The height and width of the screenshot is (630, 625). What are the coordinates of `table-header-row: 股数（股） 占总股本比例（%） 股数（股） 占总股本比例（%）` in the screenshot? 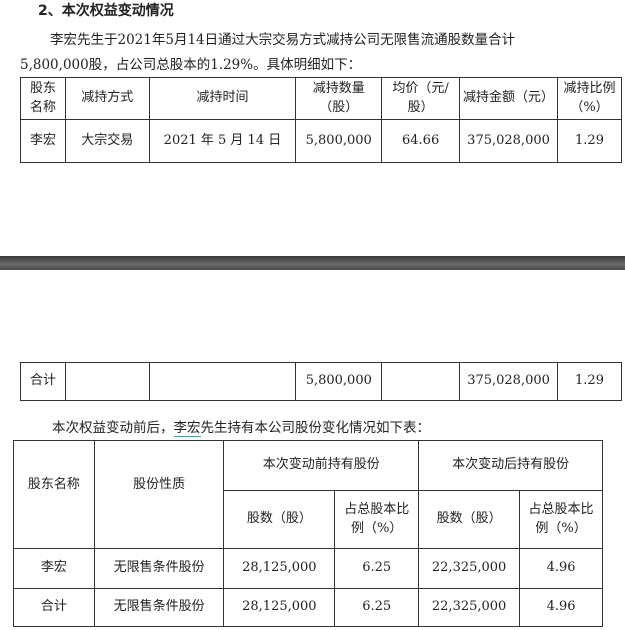 It's located at (308, 519).